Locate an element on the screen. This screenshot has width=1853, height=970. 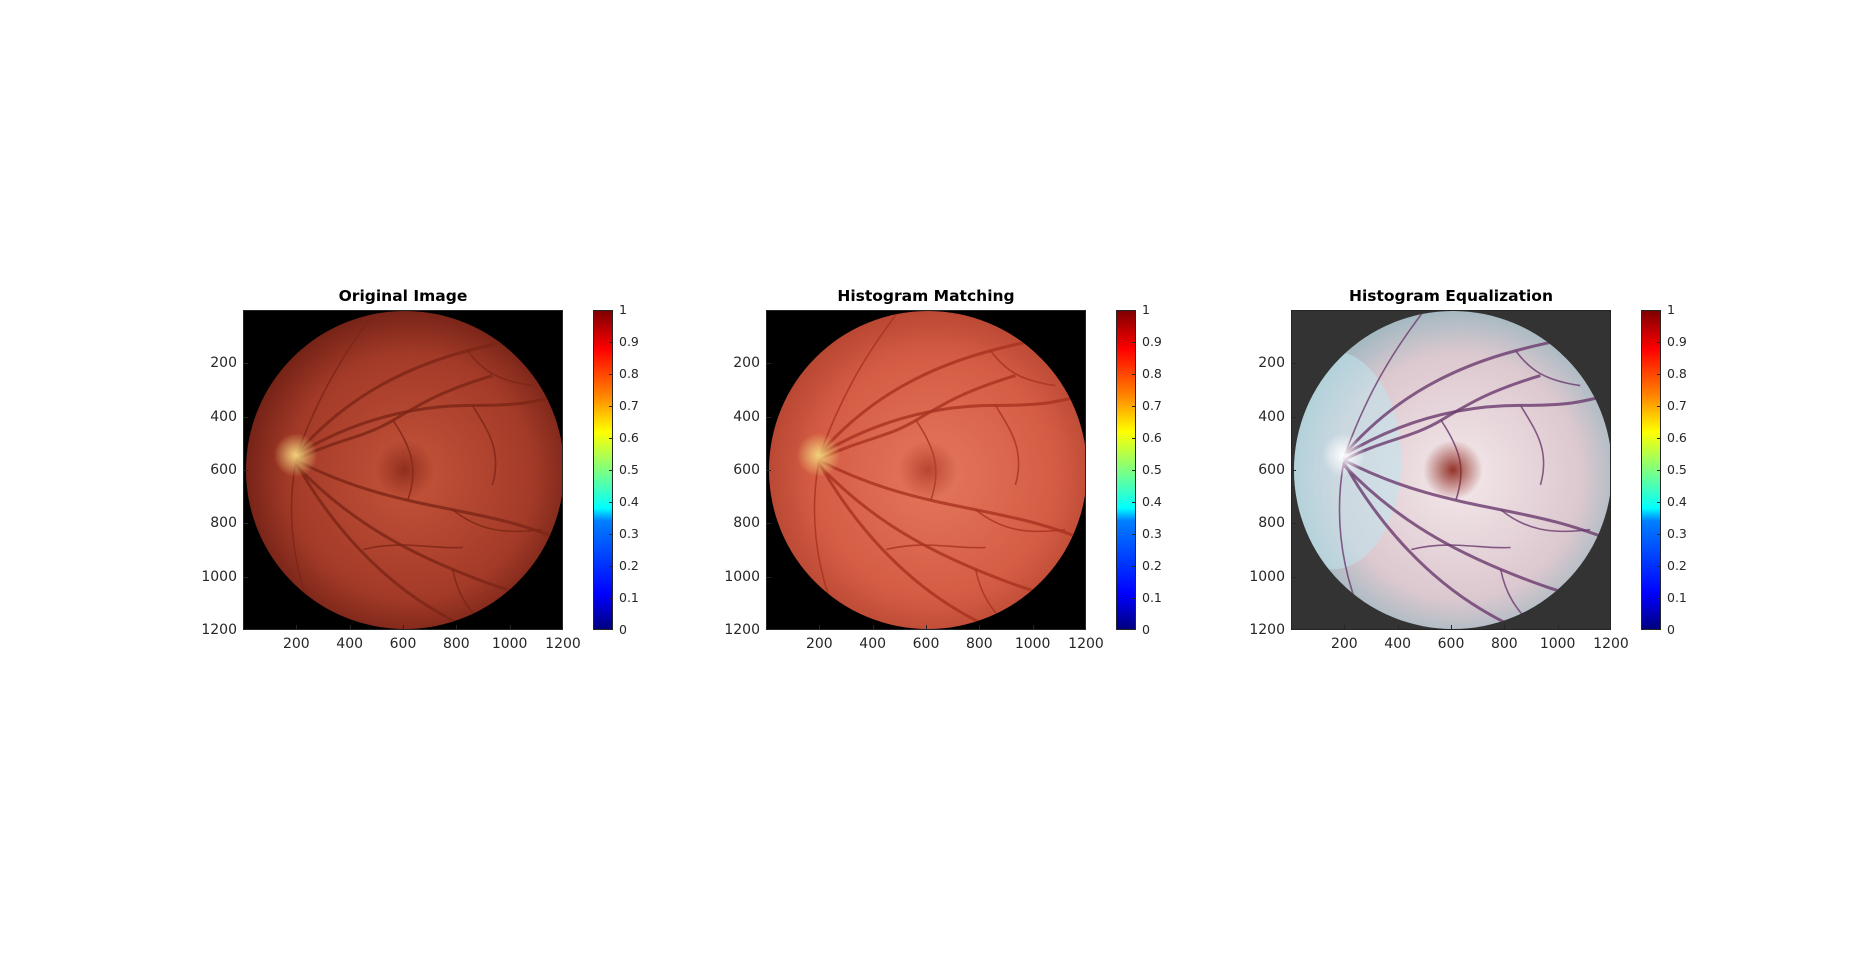
colorbar-tick-label: 0.5 is located at coordinates (1152, 469).